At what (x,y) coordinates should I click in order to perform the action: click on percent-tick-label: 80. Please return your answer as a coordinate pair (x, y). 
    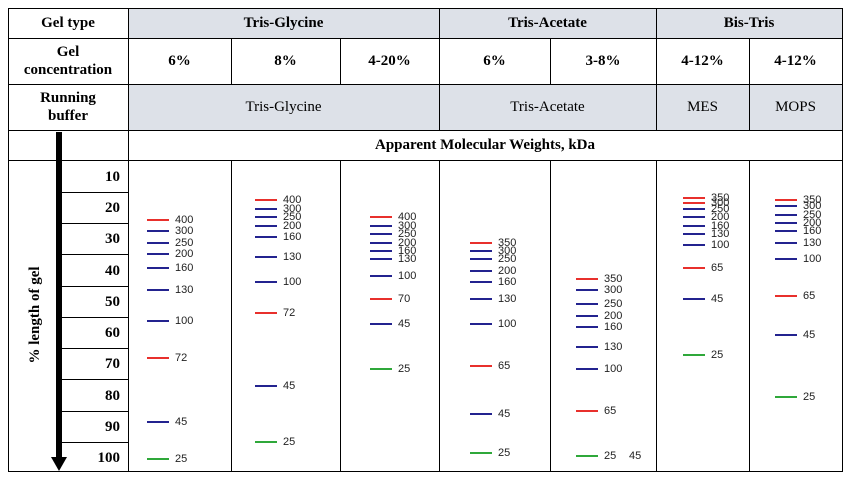
    Looking at the image, I should click on (112, 395).